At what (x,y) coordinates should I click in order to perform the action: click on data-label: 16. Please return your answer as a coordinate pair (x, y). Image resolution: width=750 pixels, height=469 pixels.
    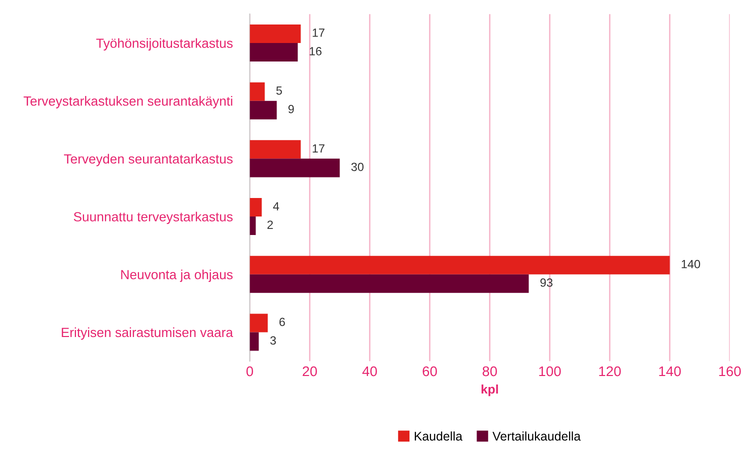
    Looking at the image, I should click on (316, 51).